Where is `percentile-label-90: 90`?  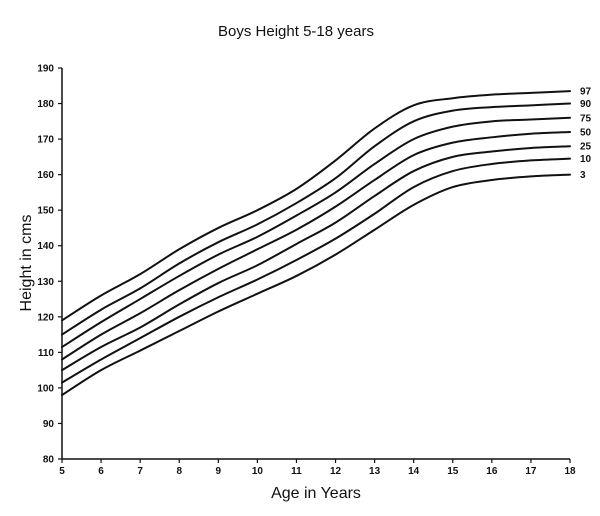 percentile-label-90: 90 is located at coordinates (586, 104).